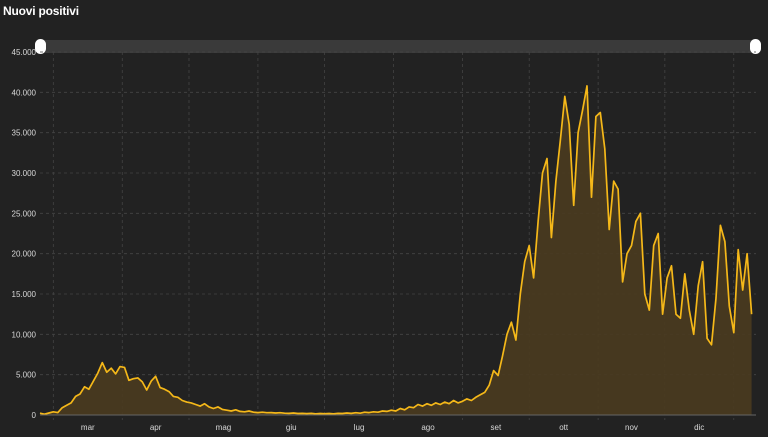 The height and width of the screenshot is (437, 768). I want to click on y-tick-label: 15.000, so click(24, 294).